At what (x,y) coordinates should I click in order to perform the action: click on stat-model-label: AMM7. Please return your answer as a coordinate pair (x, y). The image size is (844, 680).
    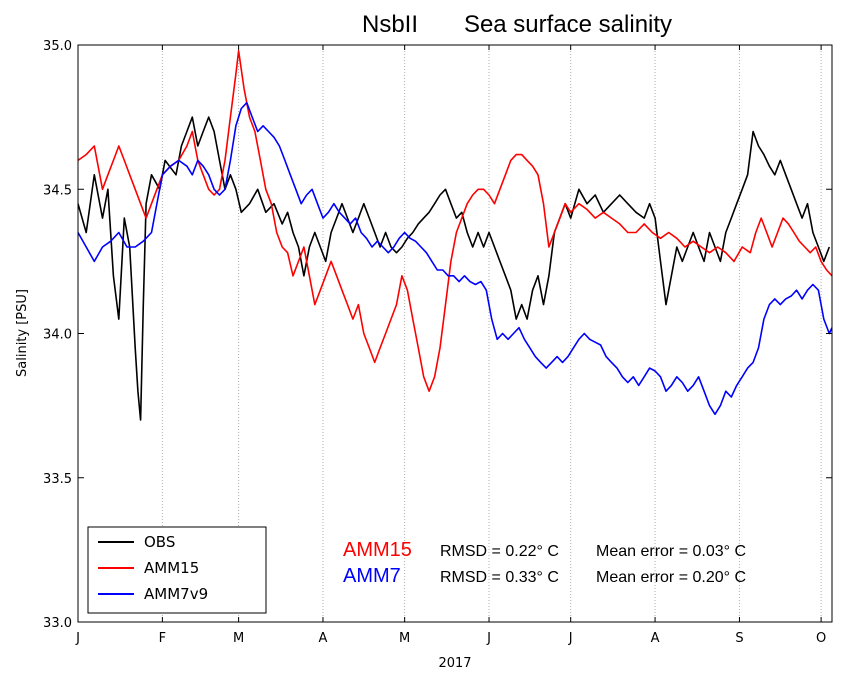
    Looking at the image, I should click on (372, 576).